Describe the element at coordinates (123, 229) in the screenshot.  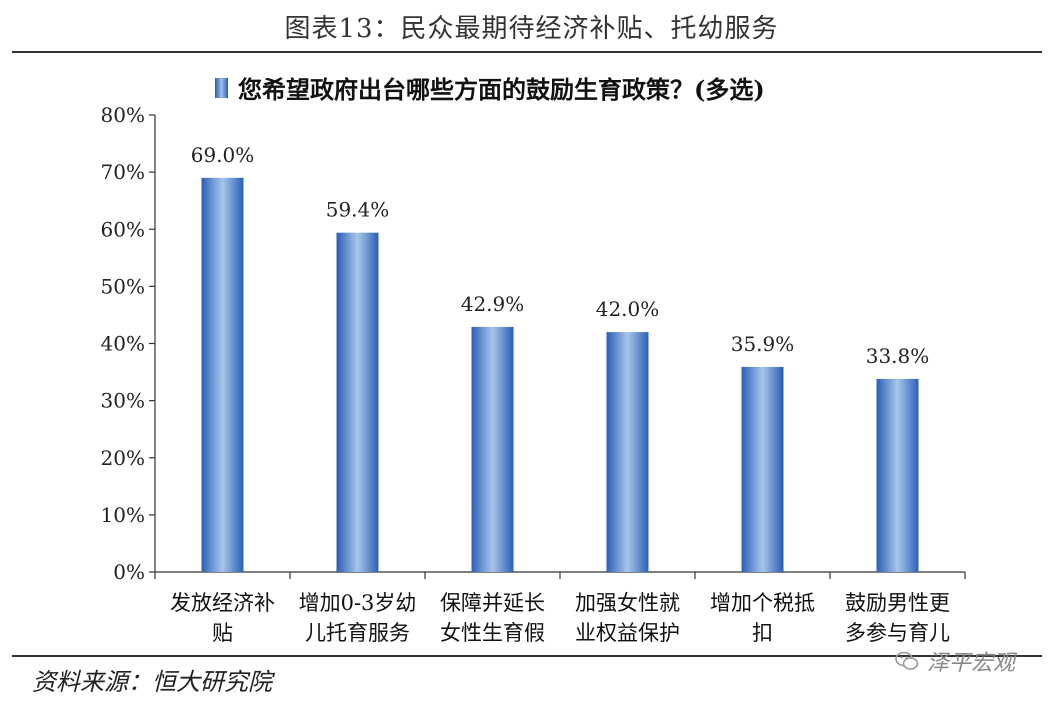
I see `y-tick-label: 60%` at that location.